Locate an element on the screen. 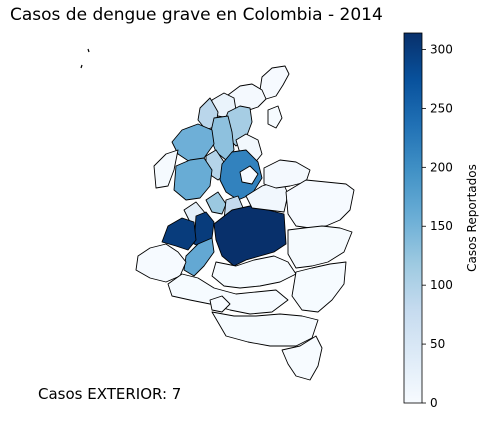 This screenshot has height=421, width=488. island-providencia is located at coordinates (81, 66).